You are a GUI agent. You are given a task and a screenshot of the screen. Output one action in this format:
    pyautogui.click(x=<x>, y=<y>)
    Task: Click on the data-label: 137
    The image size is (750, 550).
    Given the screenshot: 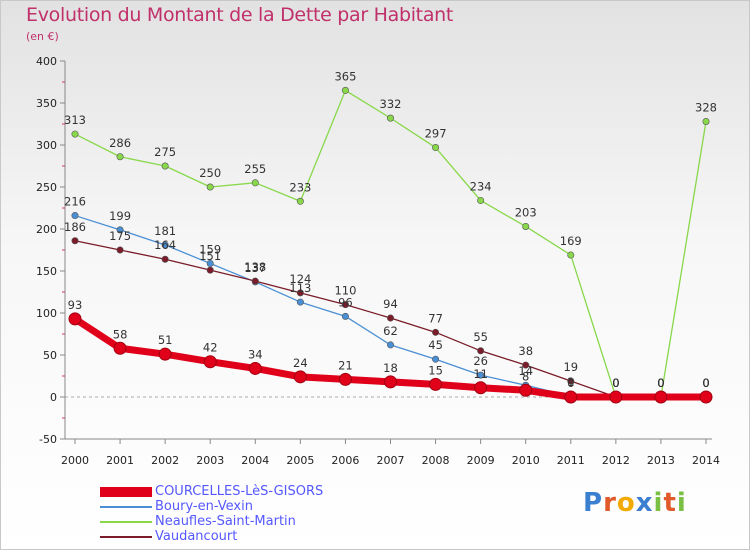 What is the action you would take?
    pyautogui.click(x=255, y=268)
    